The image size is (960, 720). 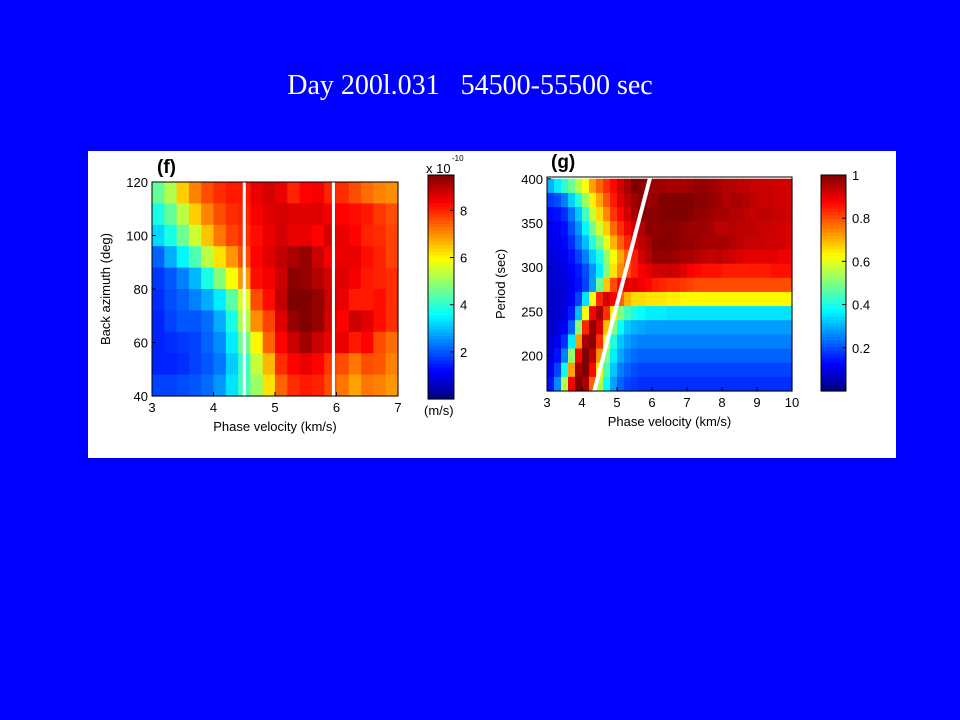 What do you see at coordinates (546, 402) in the screenshot?
I see `x-tick-label: 3` at bounding box center [546, 402].